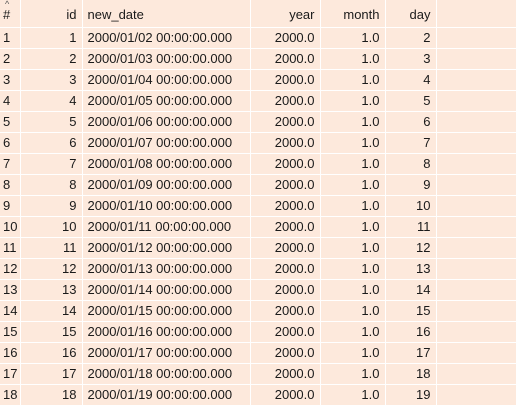 The image size is (516, 406). What do you see at coordinates (258, 101) in the screenshot?
I see `table-row: 4 4 2000/01/05 00:00:00.000 2000.0 1.0 5` at bounding box center [258, 101].